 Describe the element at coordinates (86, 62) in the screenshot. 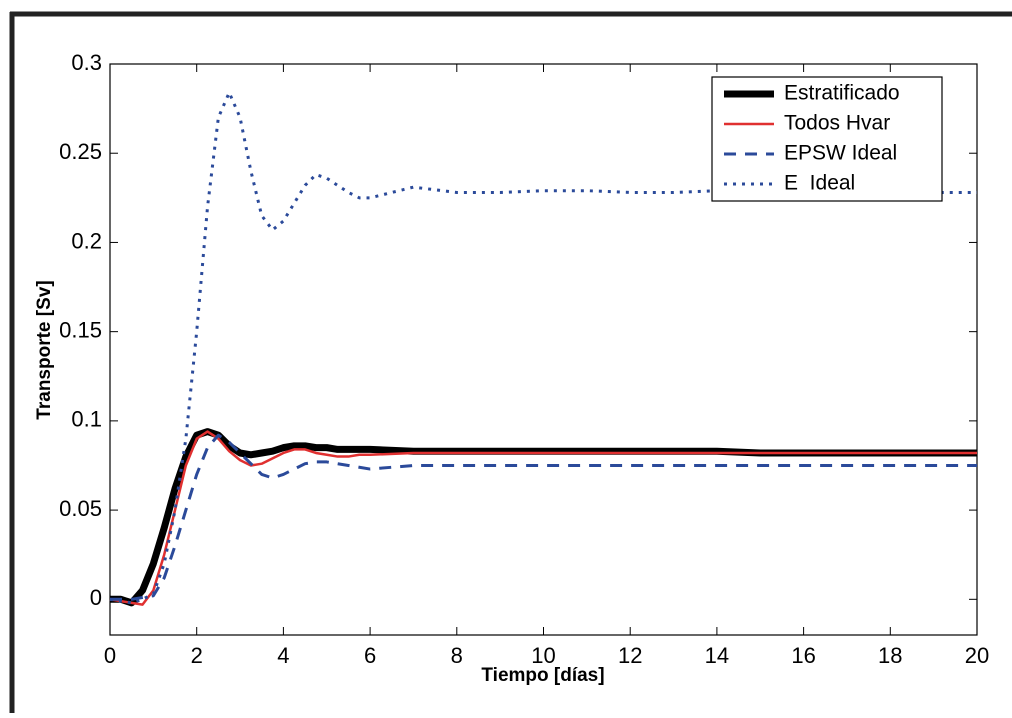

I see `y-tick-label: 0.3` at that location.